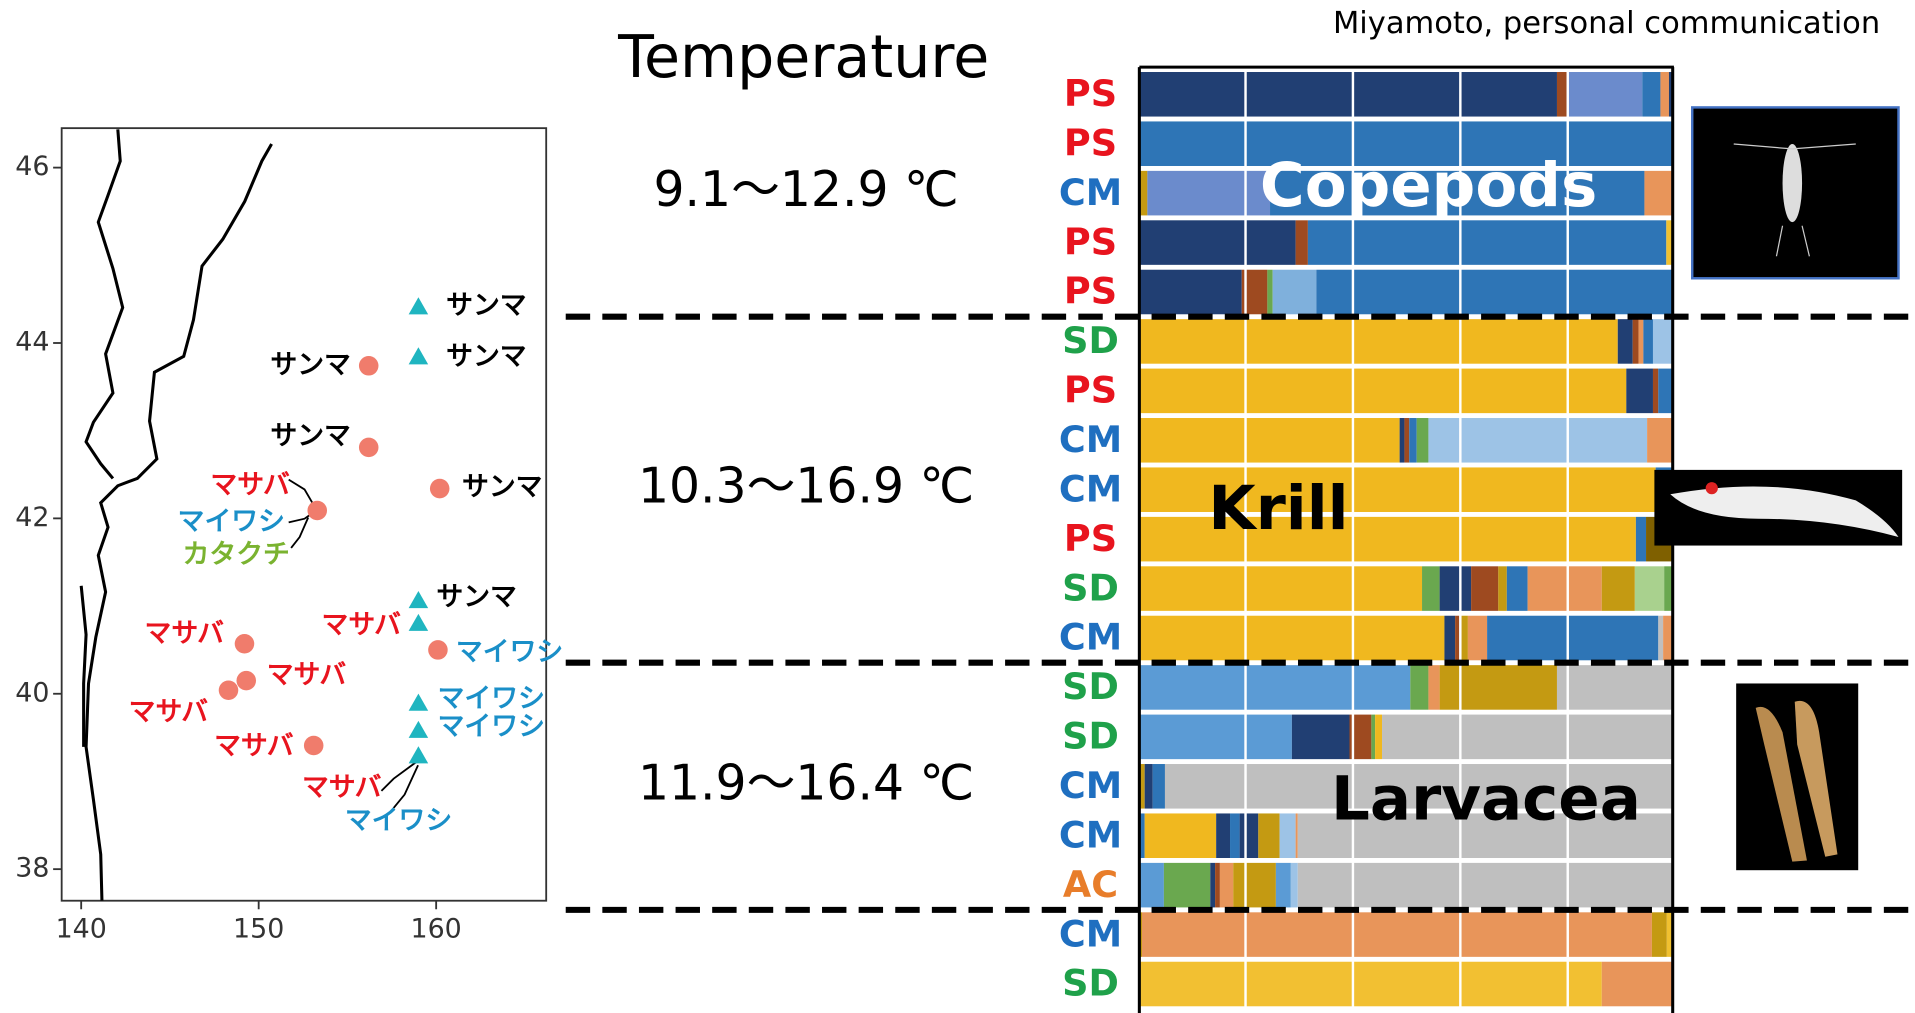  I want to click on krill-photo, so click(1778, 507).